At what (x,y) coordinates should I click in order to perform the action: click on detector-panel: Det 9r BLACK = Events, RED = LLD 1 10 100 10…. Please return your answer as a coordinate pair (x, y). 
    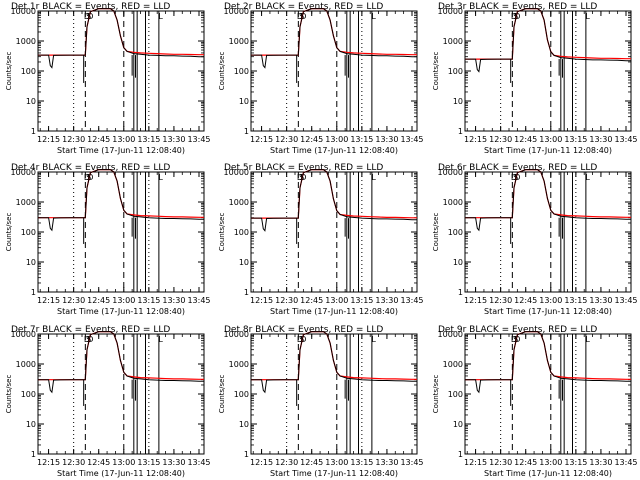
    Looking at the image, I should click on (535, 401).